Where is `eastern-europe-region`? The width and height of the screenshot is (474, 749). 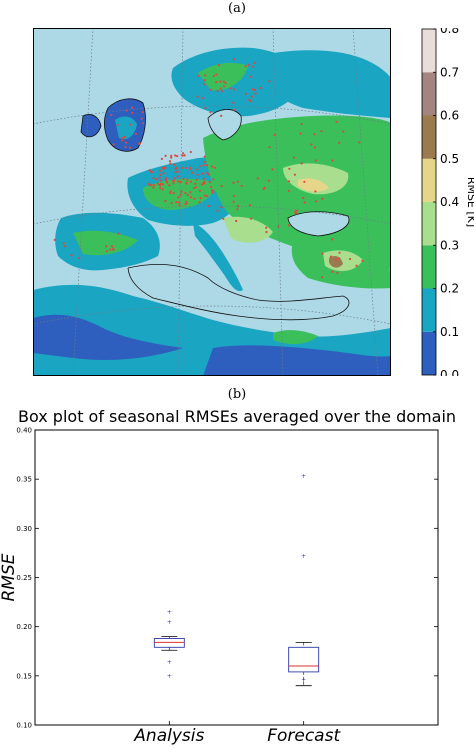
eastern-europe-region is located at coordinates (297, 192).